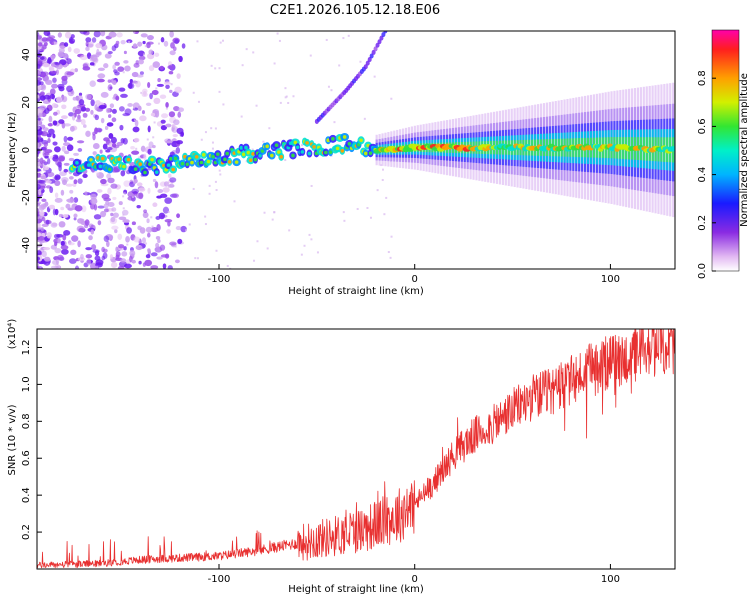 This screenshot has width=750, height=600. What do you see at coordinates (12, 334) in the screenshot?
I see `snr-y-multiplier: (x10⁴)` at bounding box center [12, 334].